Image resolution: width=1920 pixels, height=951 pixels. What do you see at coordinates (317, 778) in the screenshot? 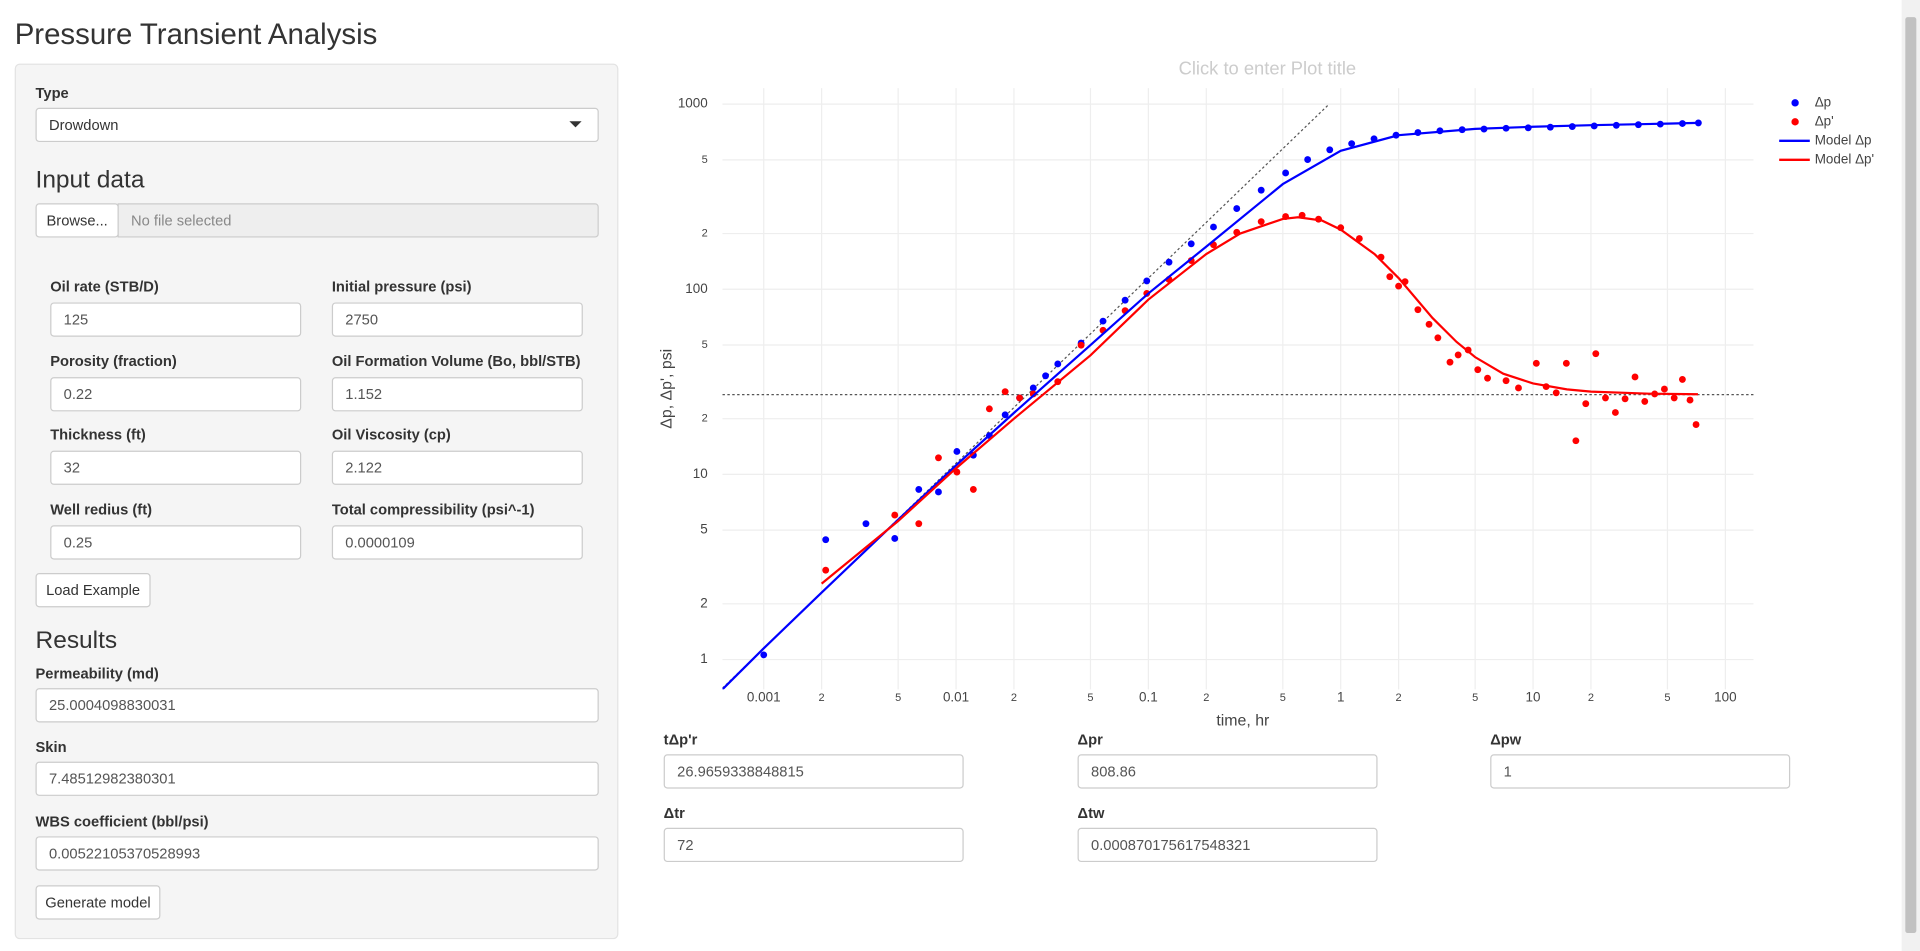
I see `result-input: 7.48512982380301` at bounding box center [317, 778].